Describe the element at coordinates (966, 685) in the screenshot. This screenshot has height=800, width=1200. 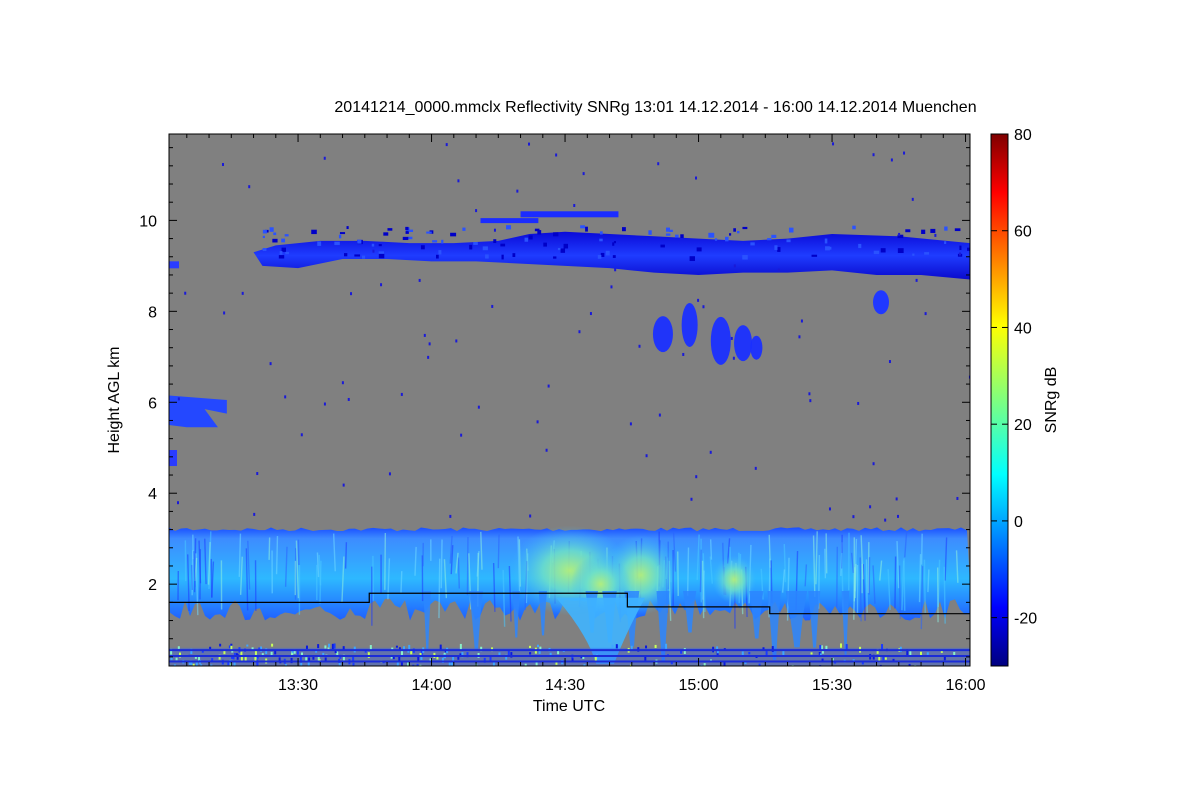
I see `x-tick-label: 16:00` at that location.